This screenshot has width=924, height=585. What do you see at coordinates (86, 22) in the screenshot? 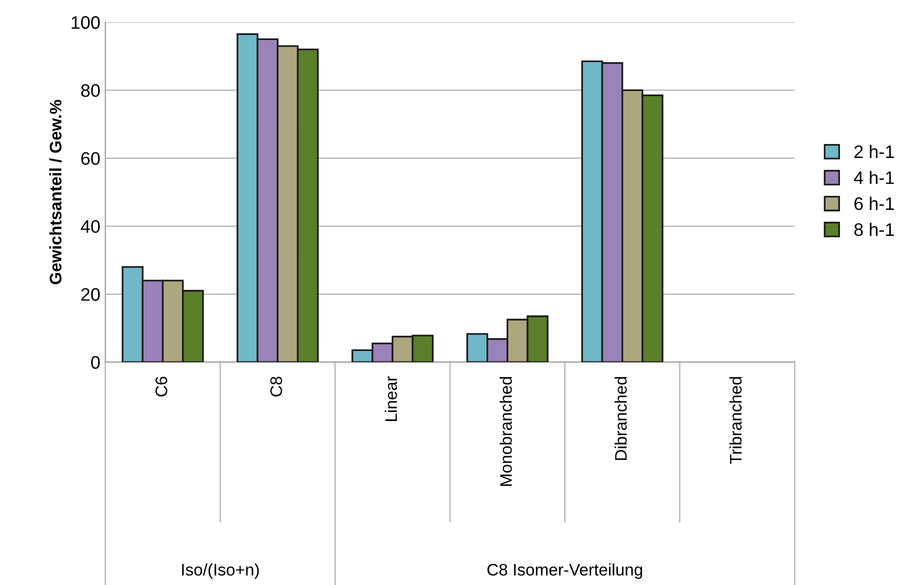
I see `y-tick-label: 100` at bounding box center [86, 22].